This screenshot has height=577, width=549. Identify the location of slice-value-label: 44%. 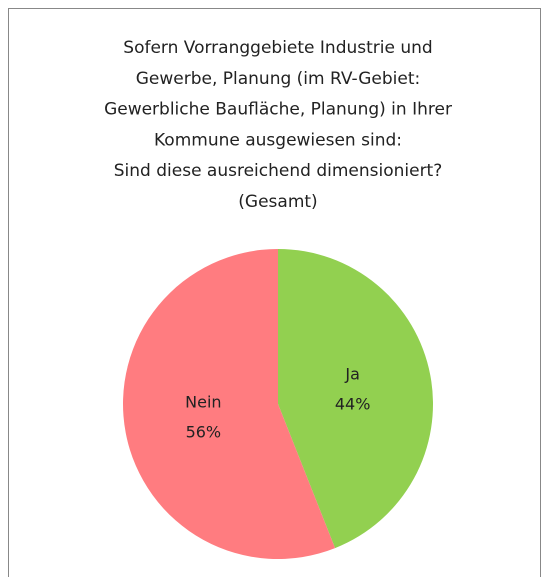
(353, 403).